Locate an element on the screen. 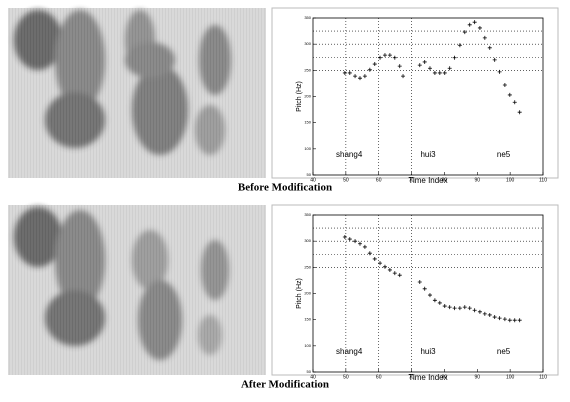 The image size is (570, 402). x-axis-label: Time Index is located at coordinates (427, 377).